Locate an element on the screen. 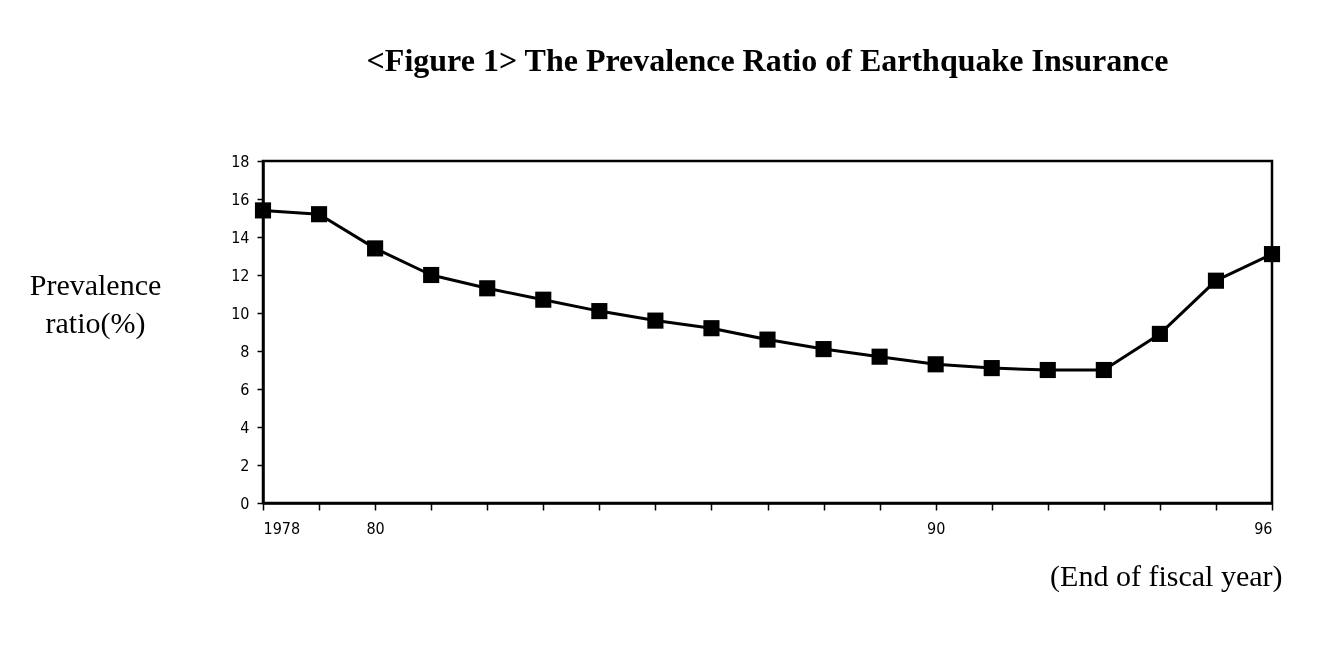 This screenshot has height=656, width=1320. y-tick-label: 4 is located at coordinates (245, 427).